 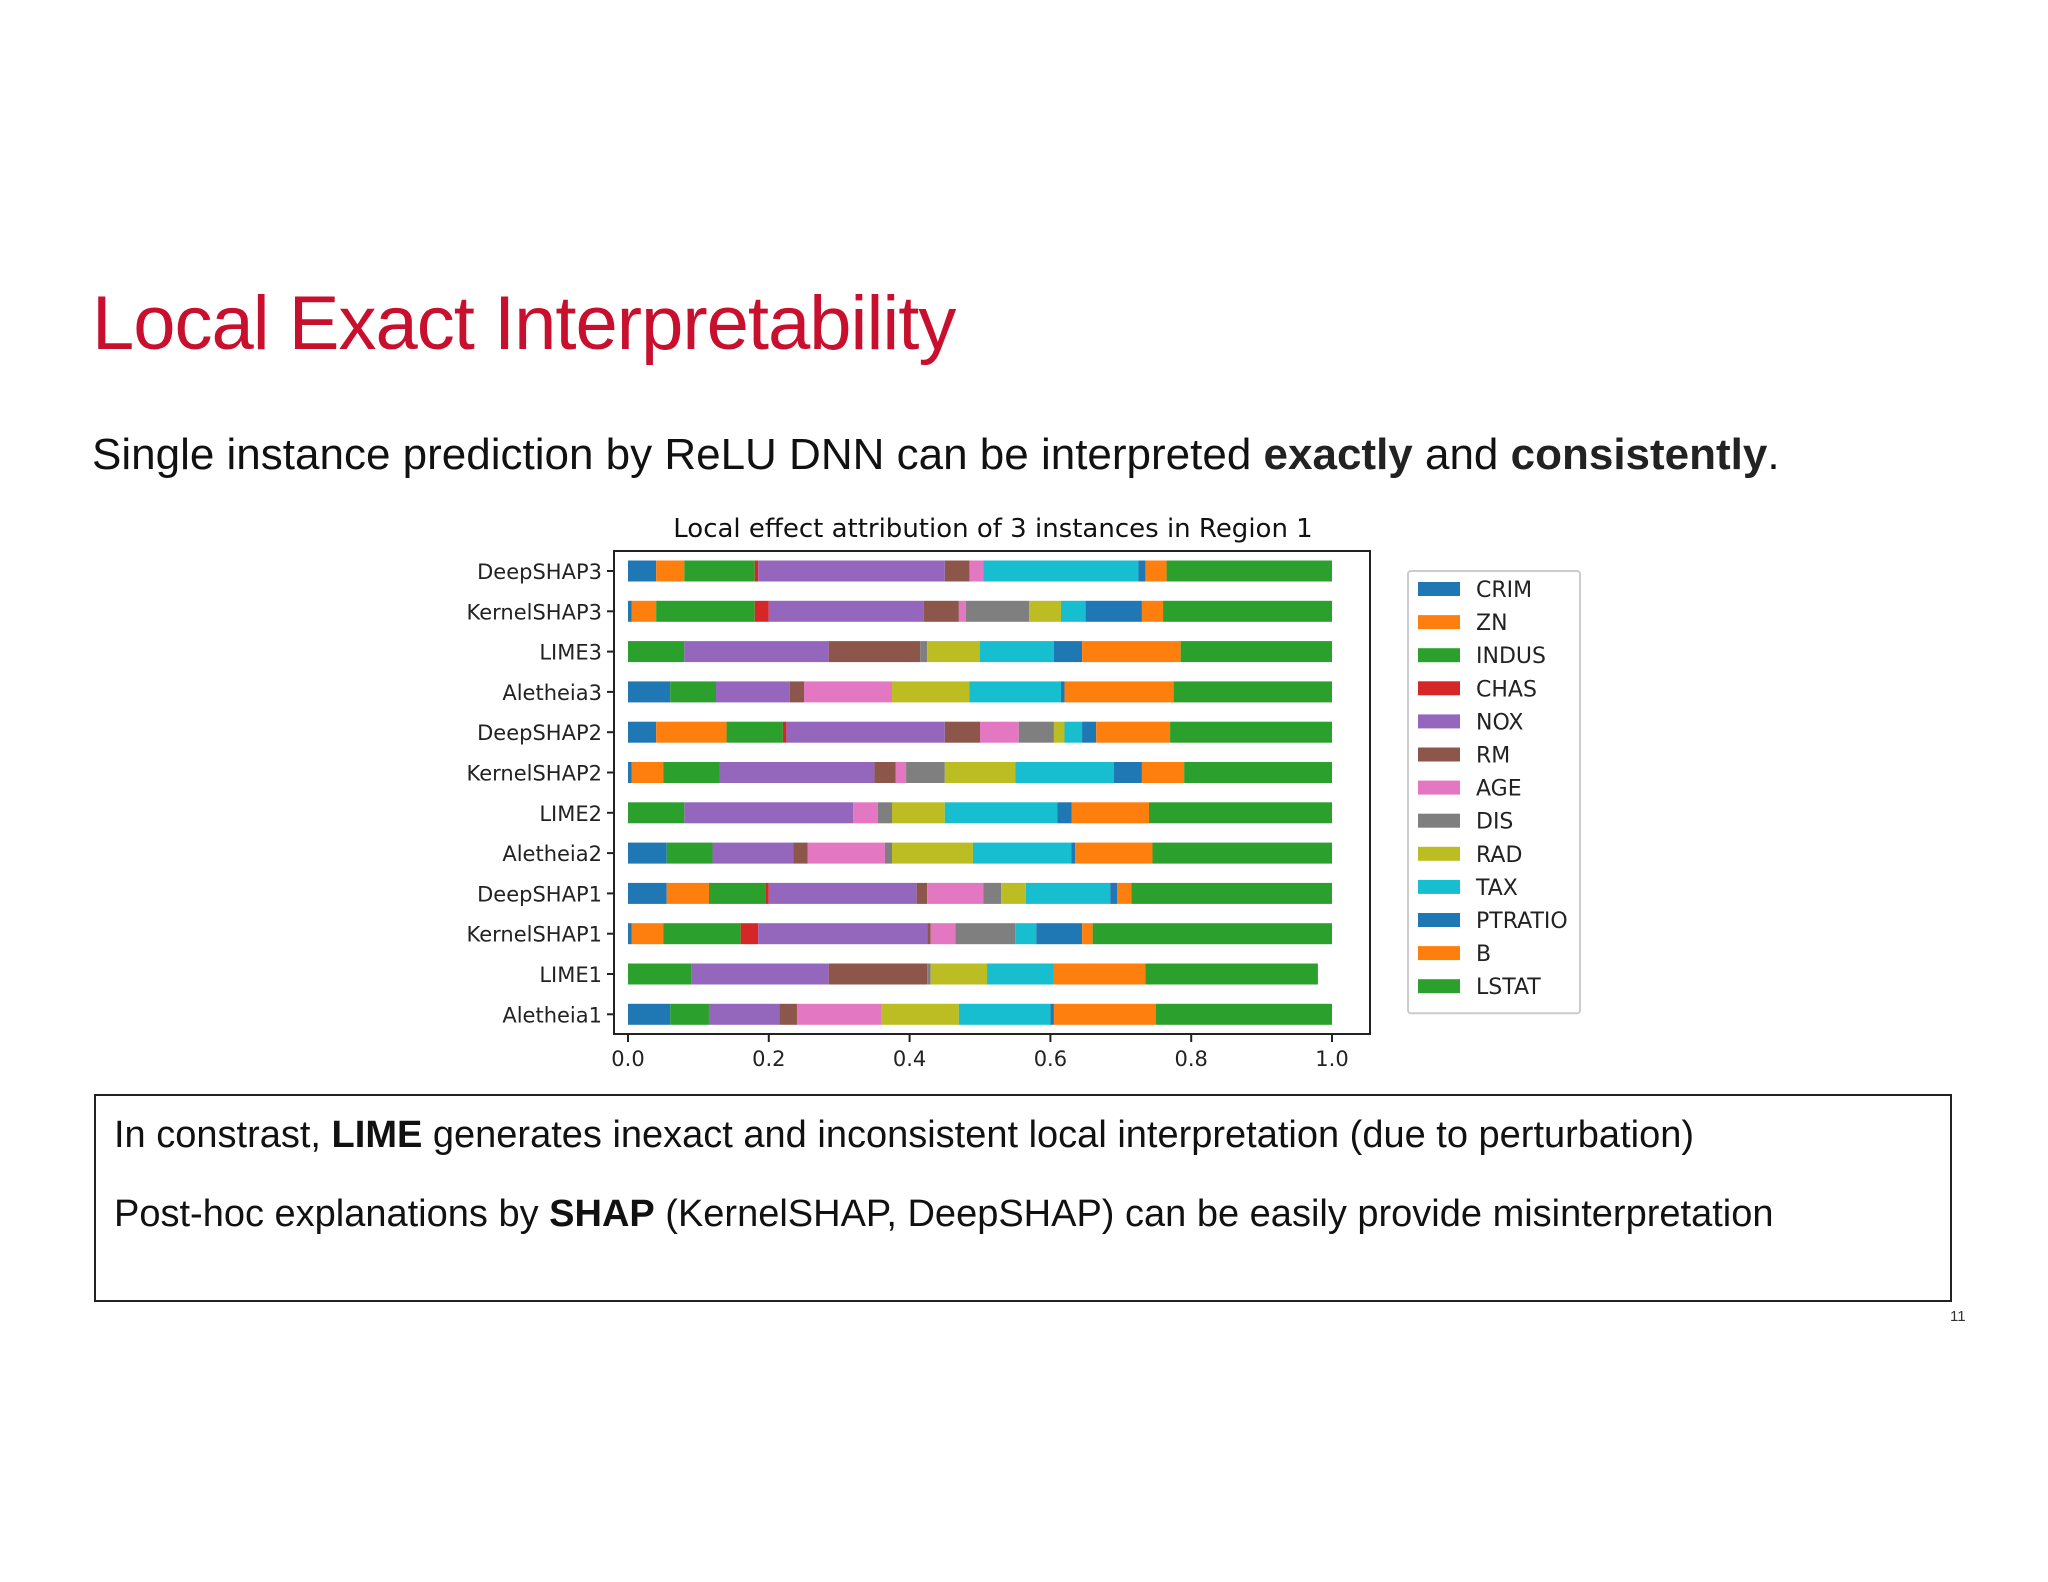 I want to click on y-tick-label: Aletheia1, so click(x=552, y=1015).